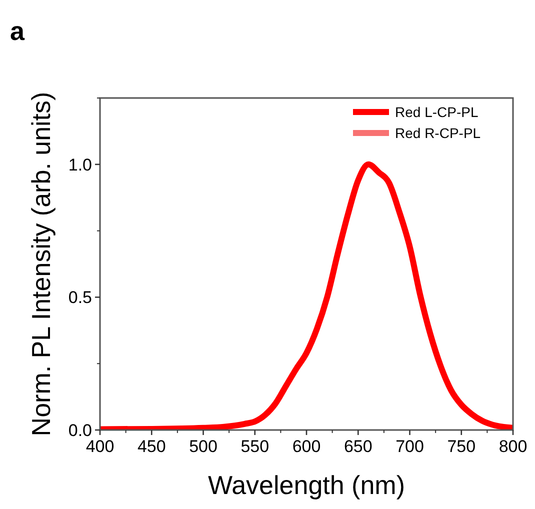  I want to click on x-tick-label: 750, so click(461, 446).